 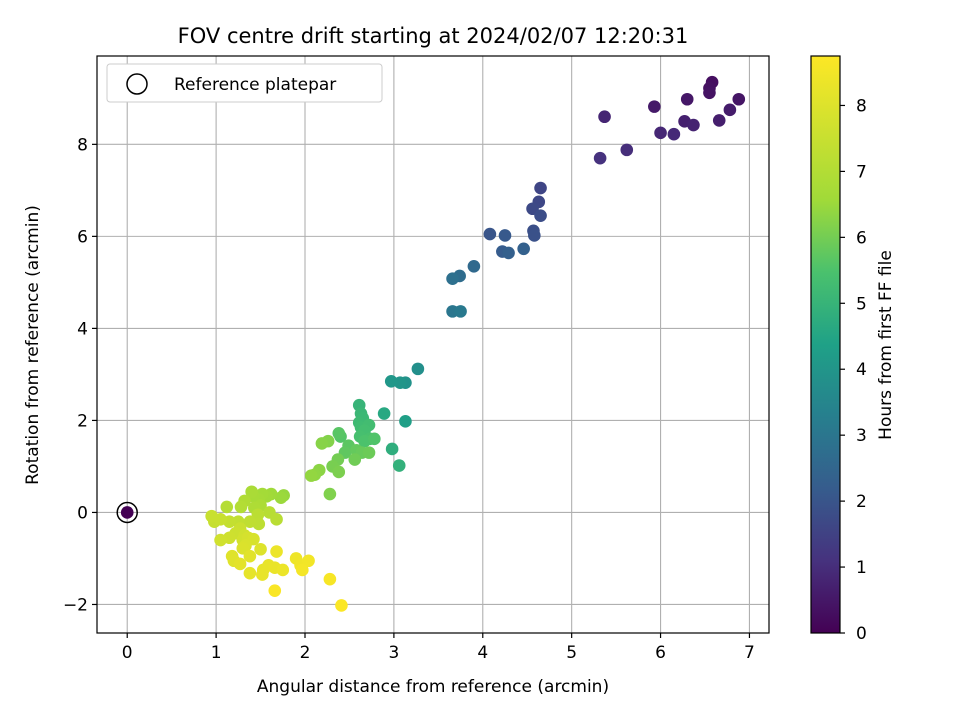 What do you see at coordinates (861, 502) in the screenshot?
I see `colorbar-tick-label: 2` at bounding box center [861, 502].